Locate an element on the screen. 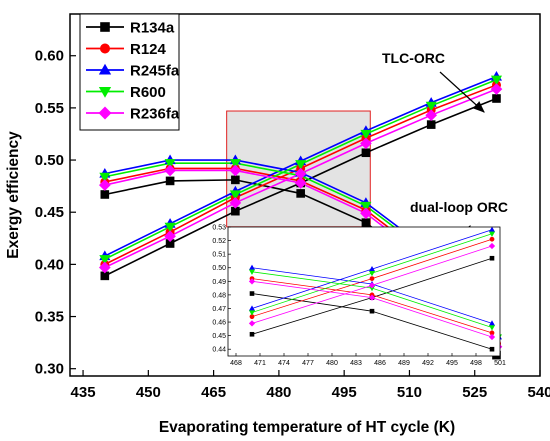 This screenshot has height=441, width=550. inset-x-tick-label: 498 is located at coordinates (476, 363).